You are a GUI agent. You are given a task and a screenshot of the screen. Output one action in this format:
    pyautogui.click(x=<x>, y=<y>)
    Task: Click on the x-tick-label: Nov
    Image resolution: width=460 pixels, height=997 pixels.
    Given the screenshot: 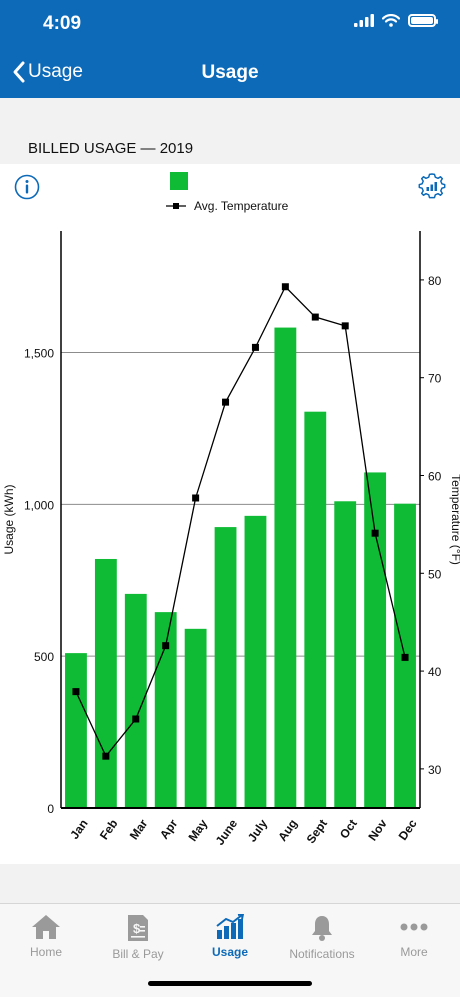 What is the action you would take?
    pyautogui.click(x=377, y=829)
    